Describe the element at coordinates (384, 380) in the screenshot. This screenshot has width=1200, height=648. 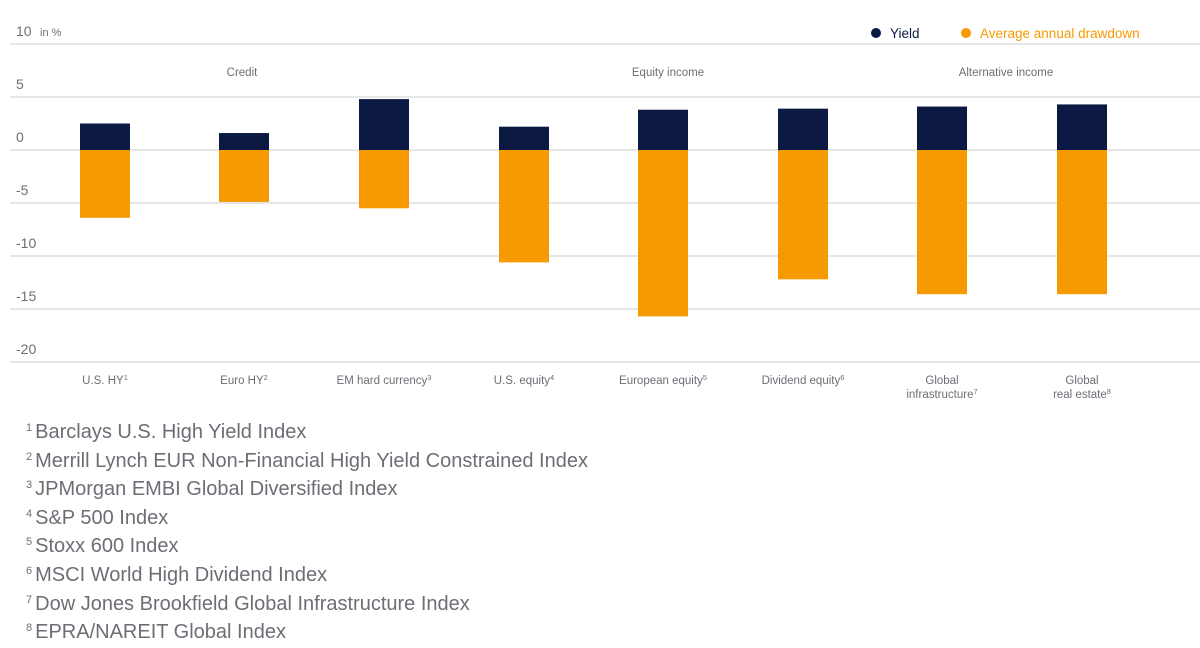
I see `category-label: EM hard currency3` at that location.